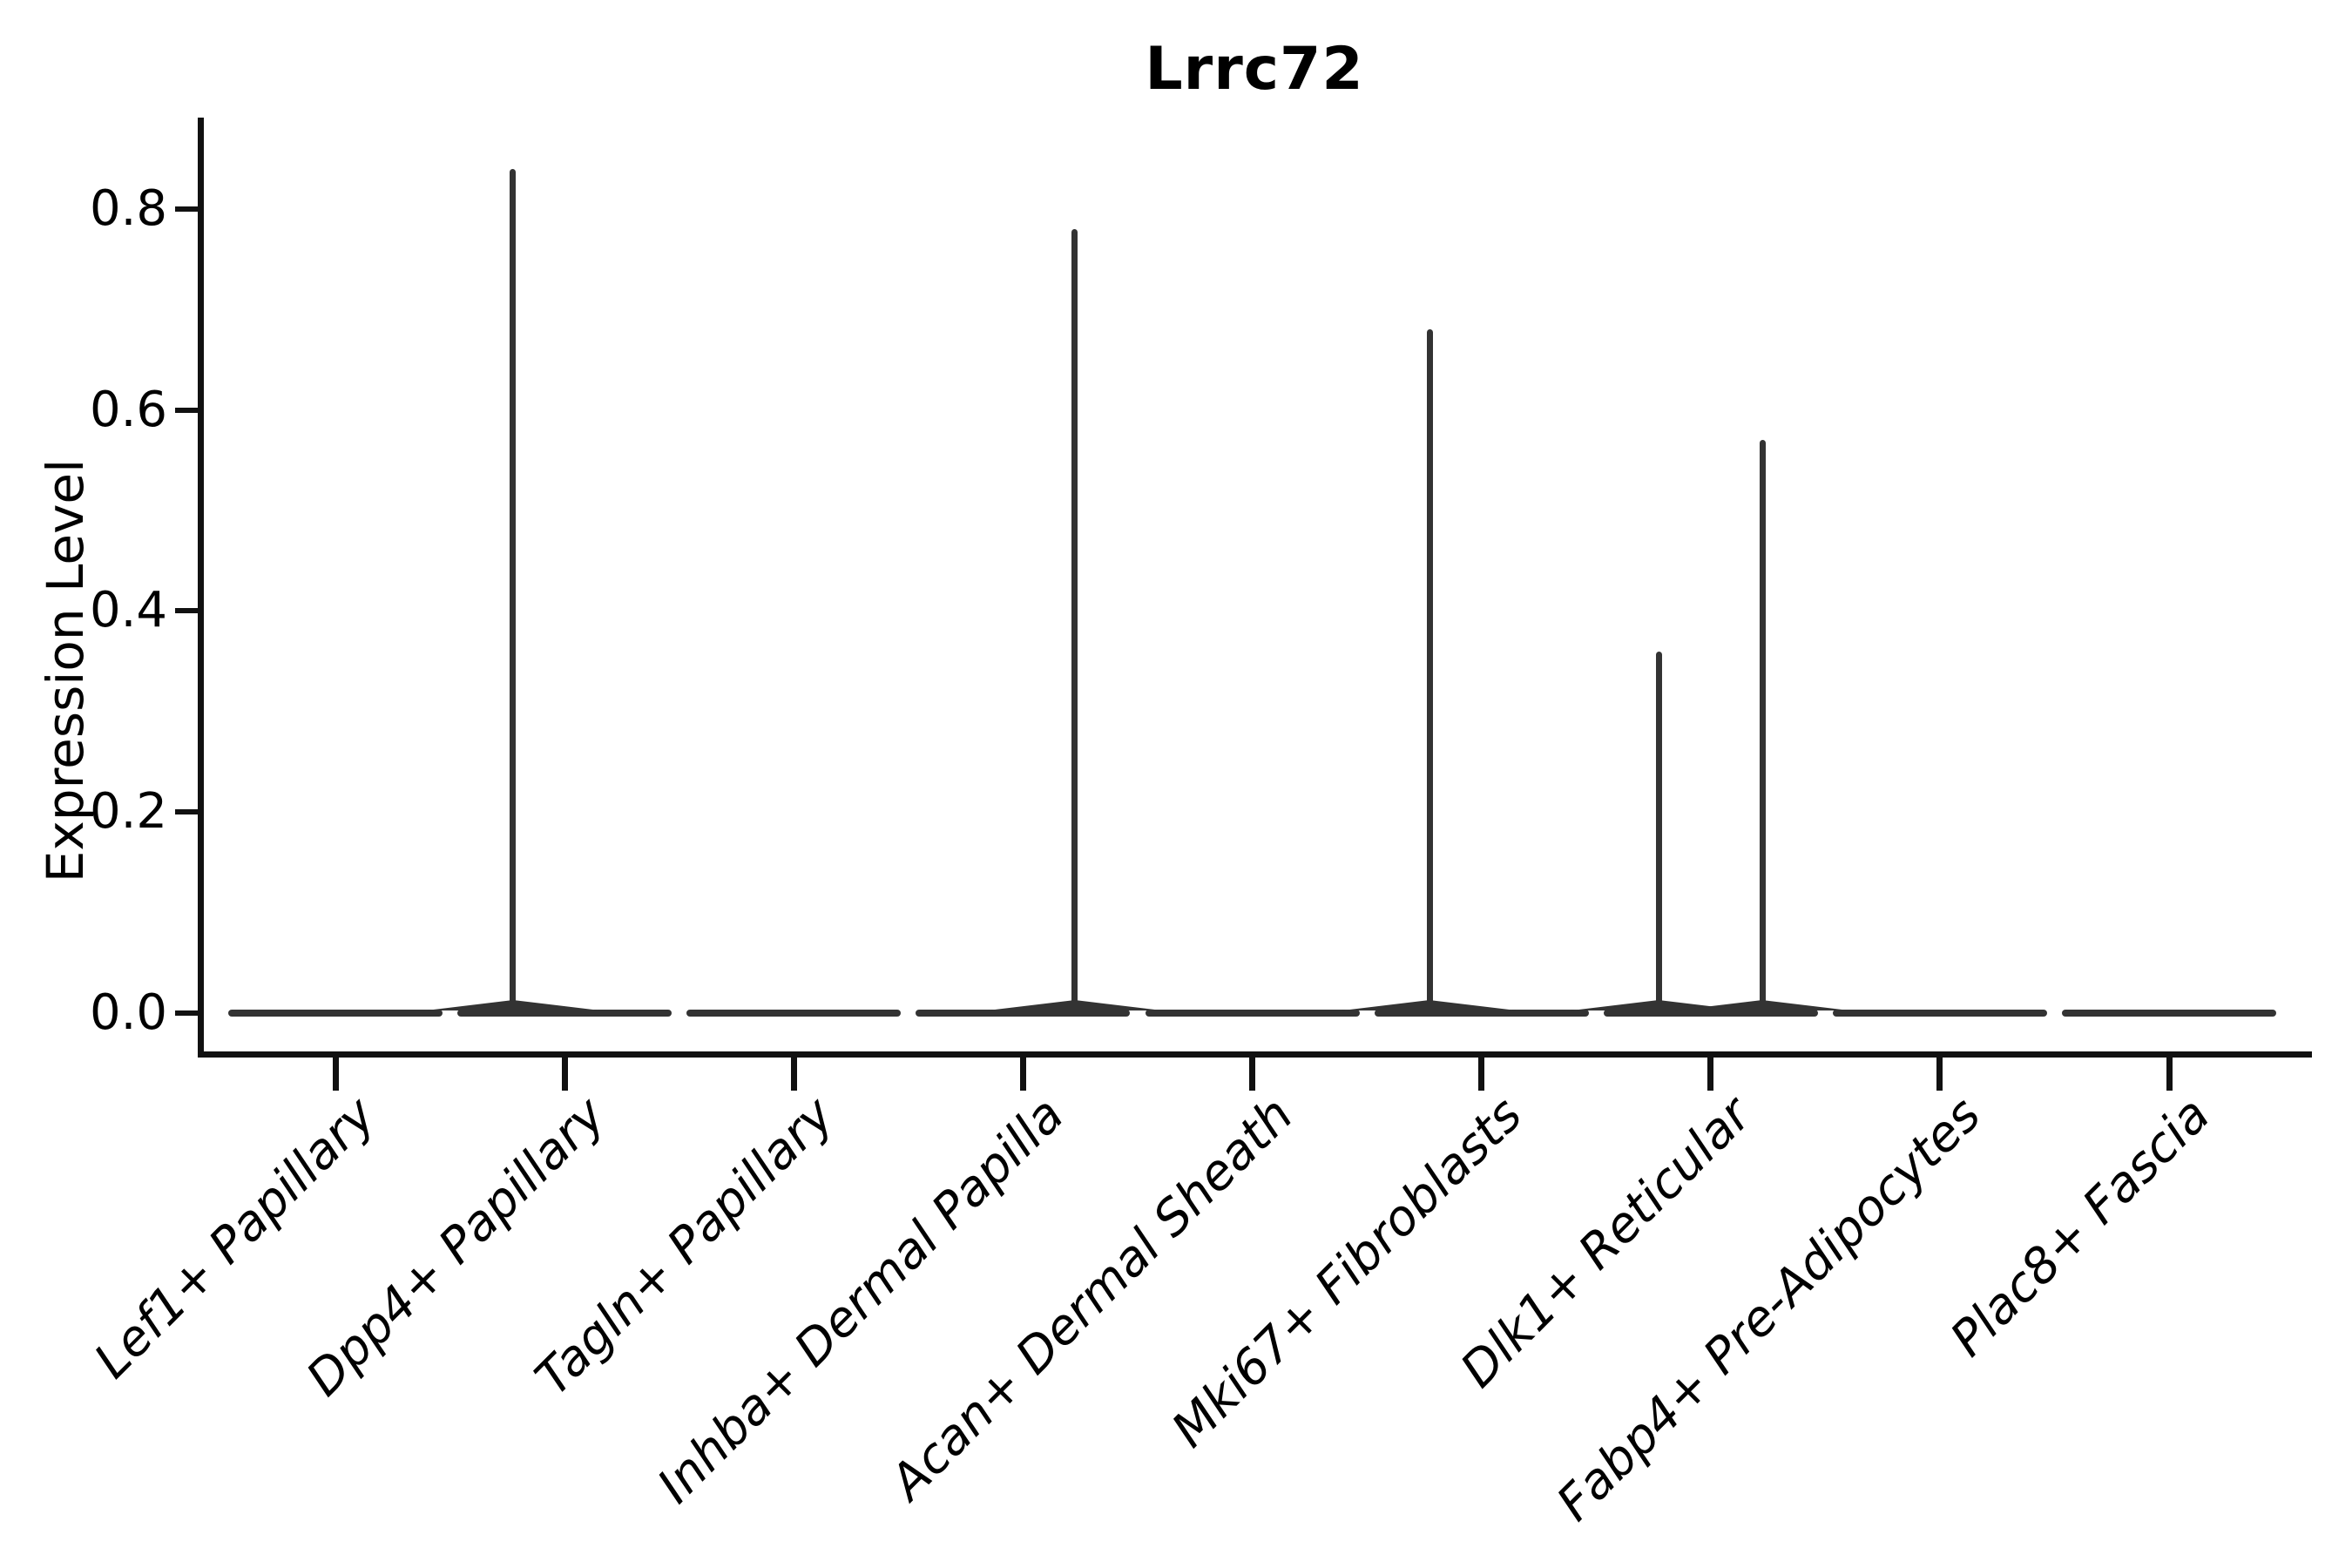 The image size is (2352, 1568). What do you see at coordinates (128, 610) in the screenshot?
I see `y-tick-label: 0.4` at bounding box center [128, 610].